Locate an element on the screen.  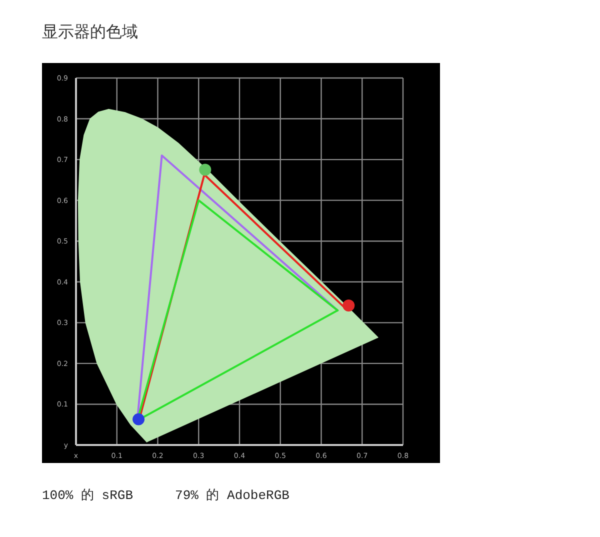
chart-title: 显示器的色域 is located at coordinates (90, 32).